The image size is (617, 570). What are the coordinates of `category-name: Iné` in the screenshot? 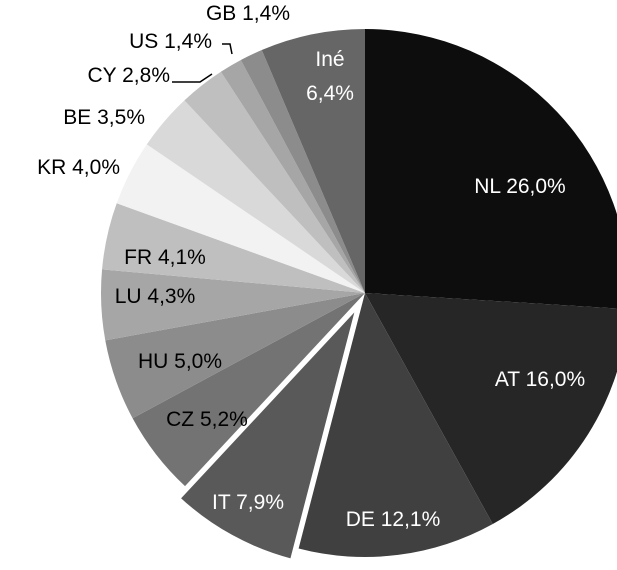 It's located at (329, 59).